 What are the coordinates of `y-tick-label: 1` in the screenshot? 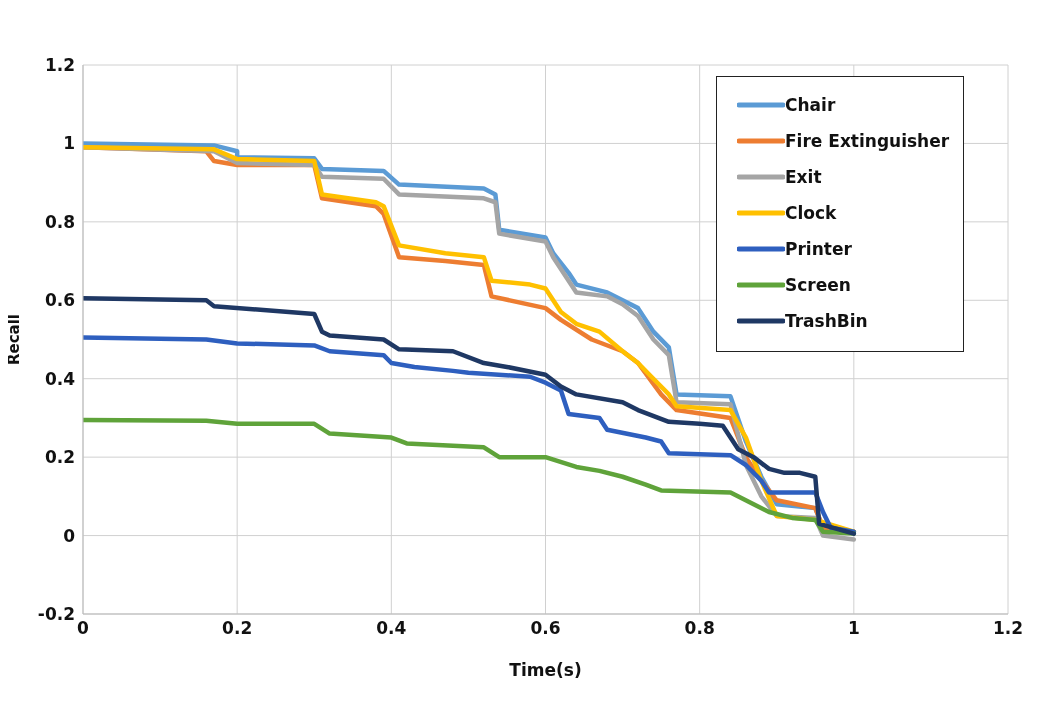 It's located at (69, 143).